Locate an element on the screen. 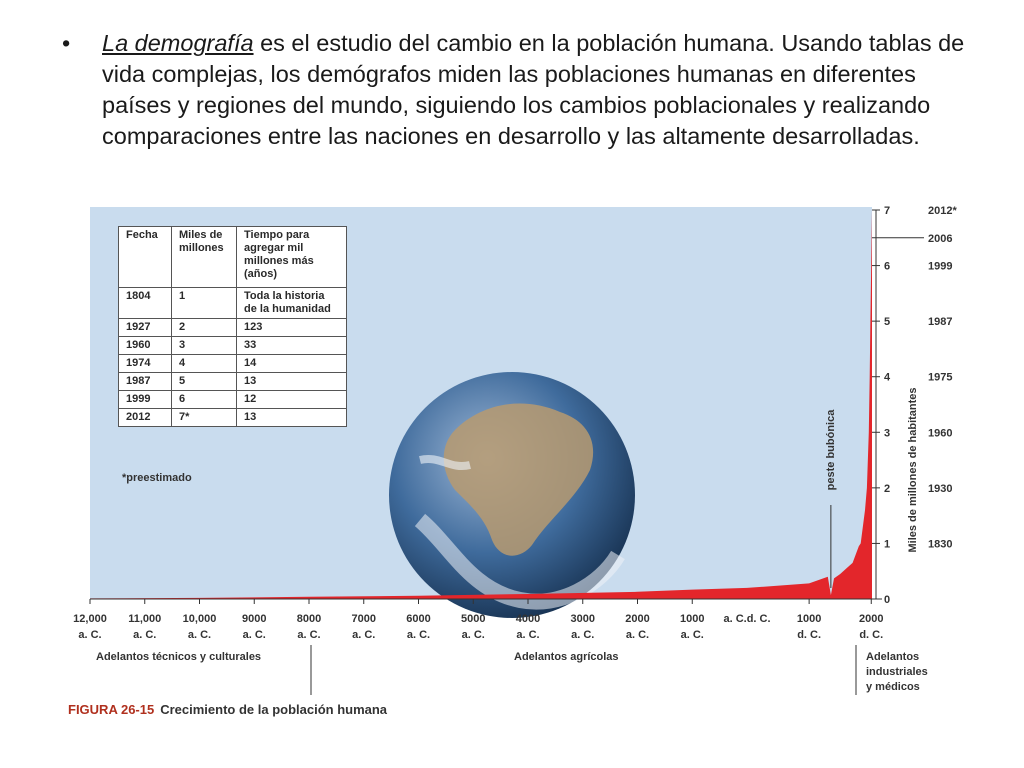 The image size is (1024, 768). caption-text: Crecimiento de la población humana is located at coordinates (274, 709).